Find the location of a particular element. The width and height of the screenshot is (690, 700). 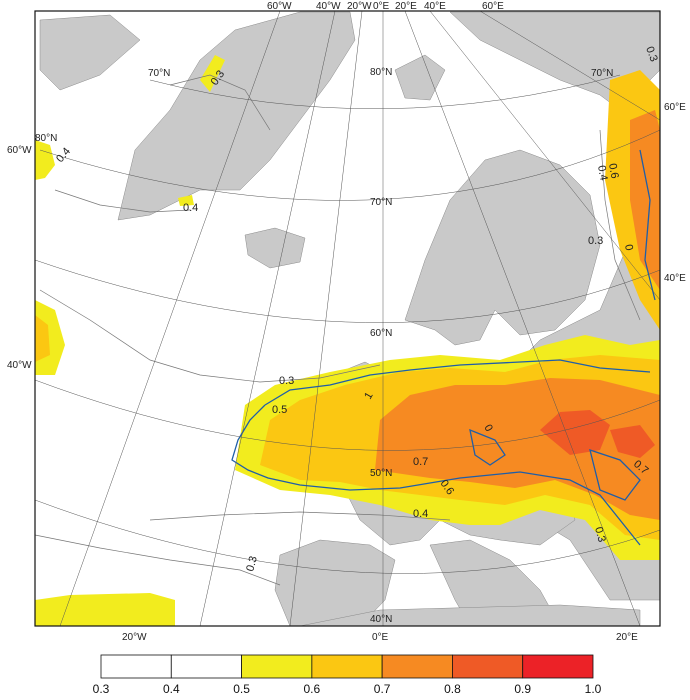

label-left-40w: 40°W is located at coordinates (19, 365).